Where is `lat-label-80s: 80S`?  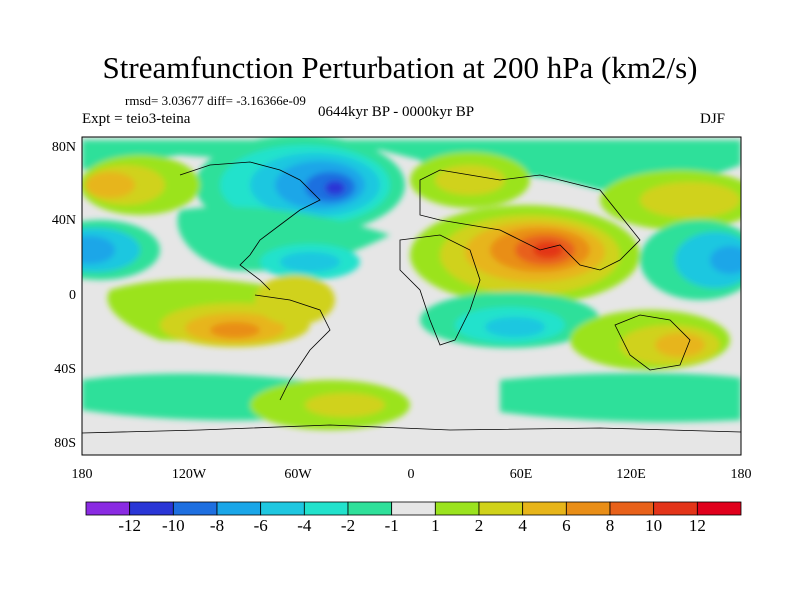
lat-label-80s: 80S is located at coordinates (65, 443).